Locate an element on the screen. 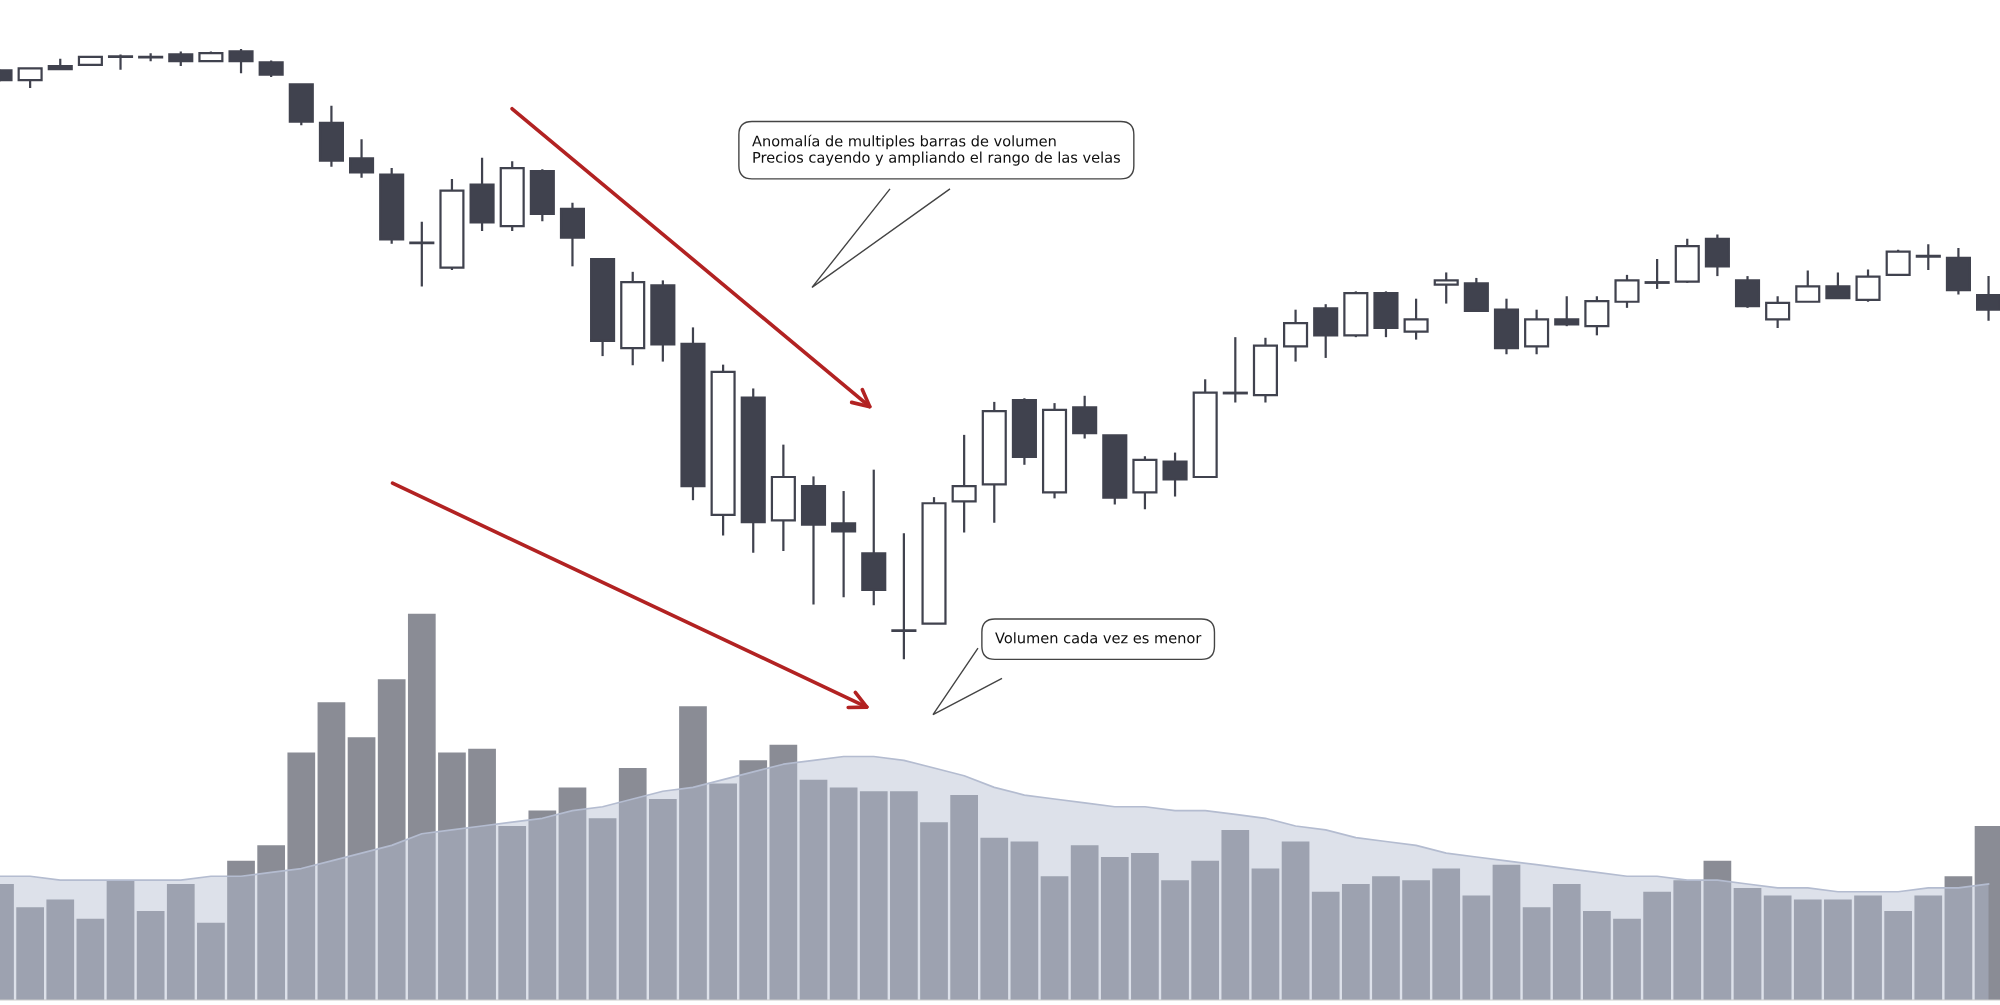  annotation: Anomalía de multiples barras de volumen Precios cayendo y ampliando el rango de las velas is located at coordinates (936, 150).